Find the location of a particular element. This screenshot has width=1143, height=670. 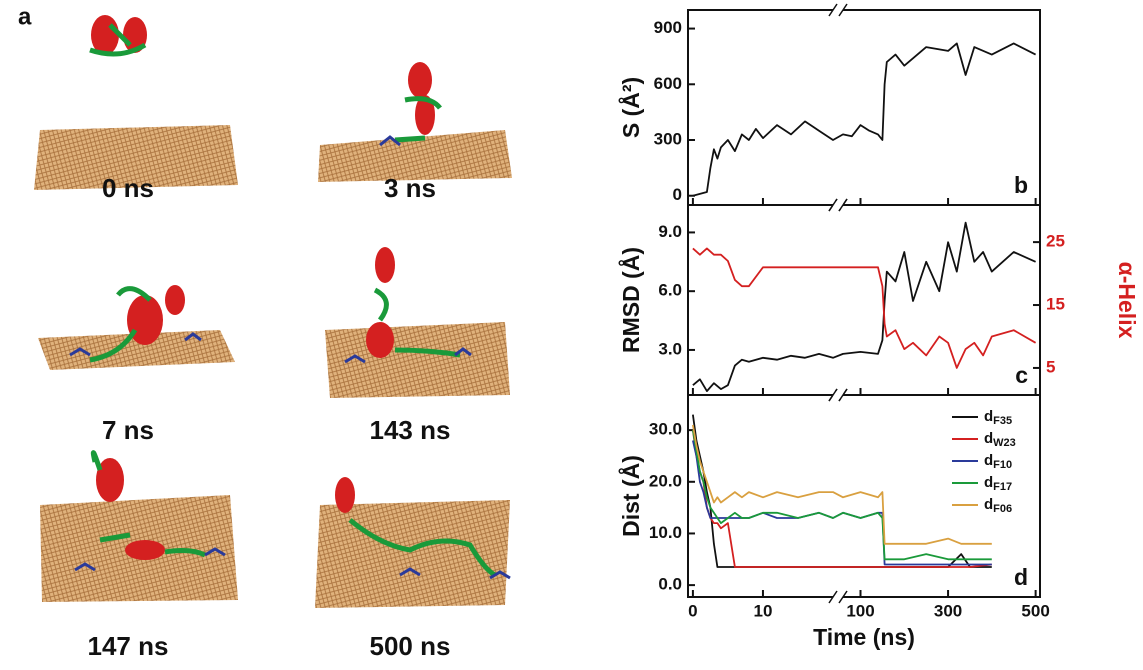

x-axis-label: Time (ns) is located at coordinates (864, 637).